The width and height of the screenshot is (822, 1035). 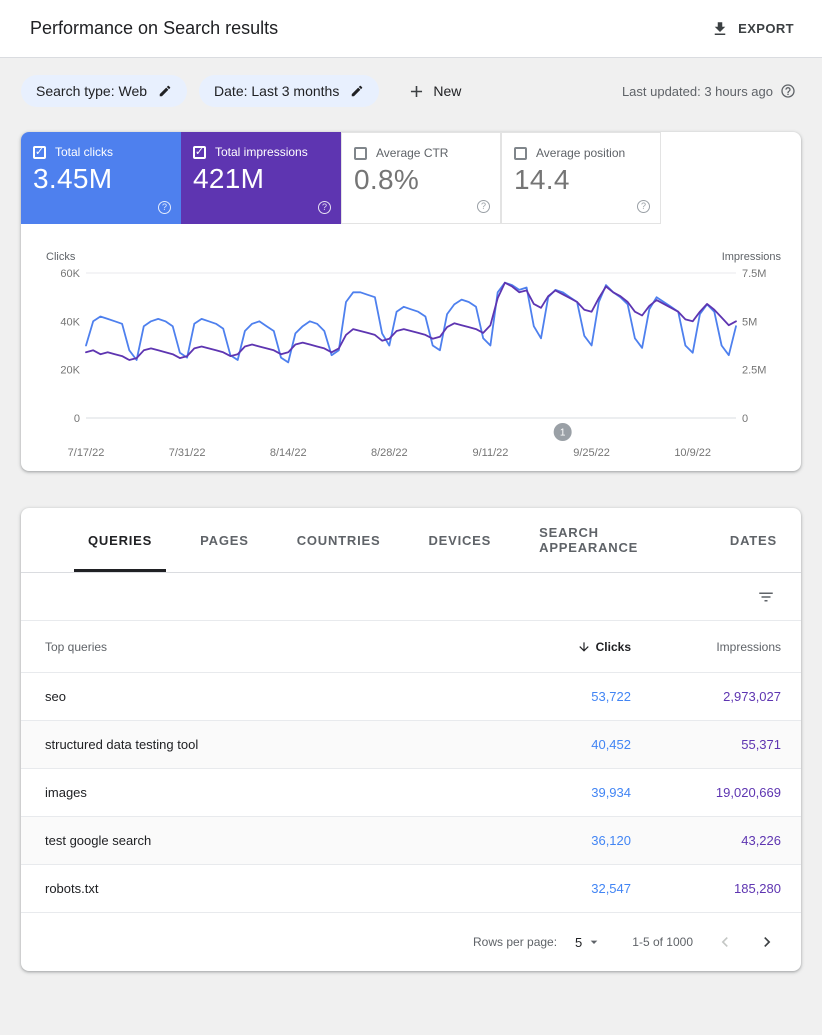 I want to click on annotation-label: 1, so click(x=563, y=433).